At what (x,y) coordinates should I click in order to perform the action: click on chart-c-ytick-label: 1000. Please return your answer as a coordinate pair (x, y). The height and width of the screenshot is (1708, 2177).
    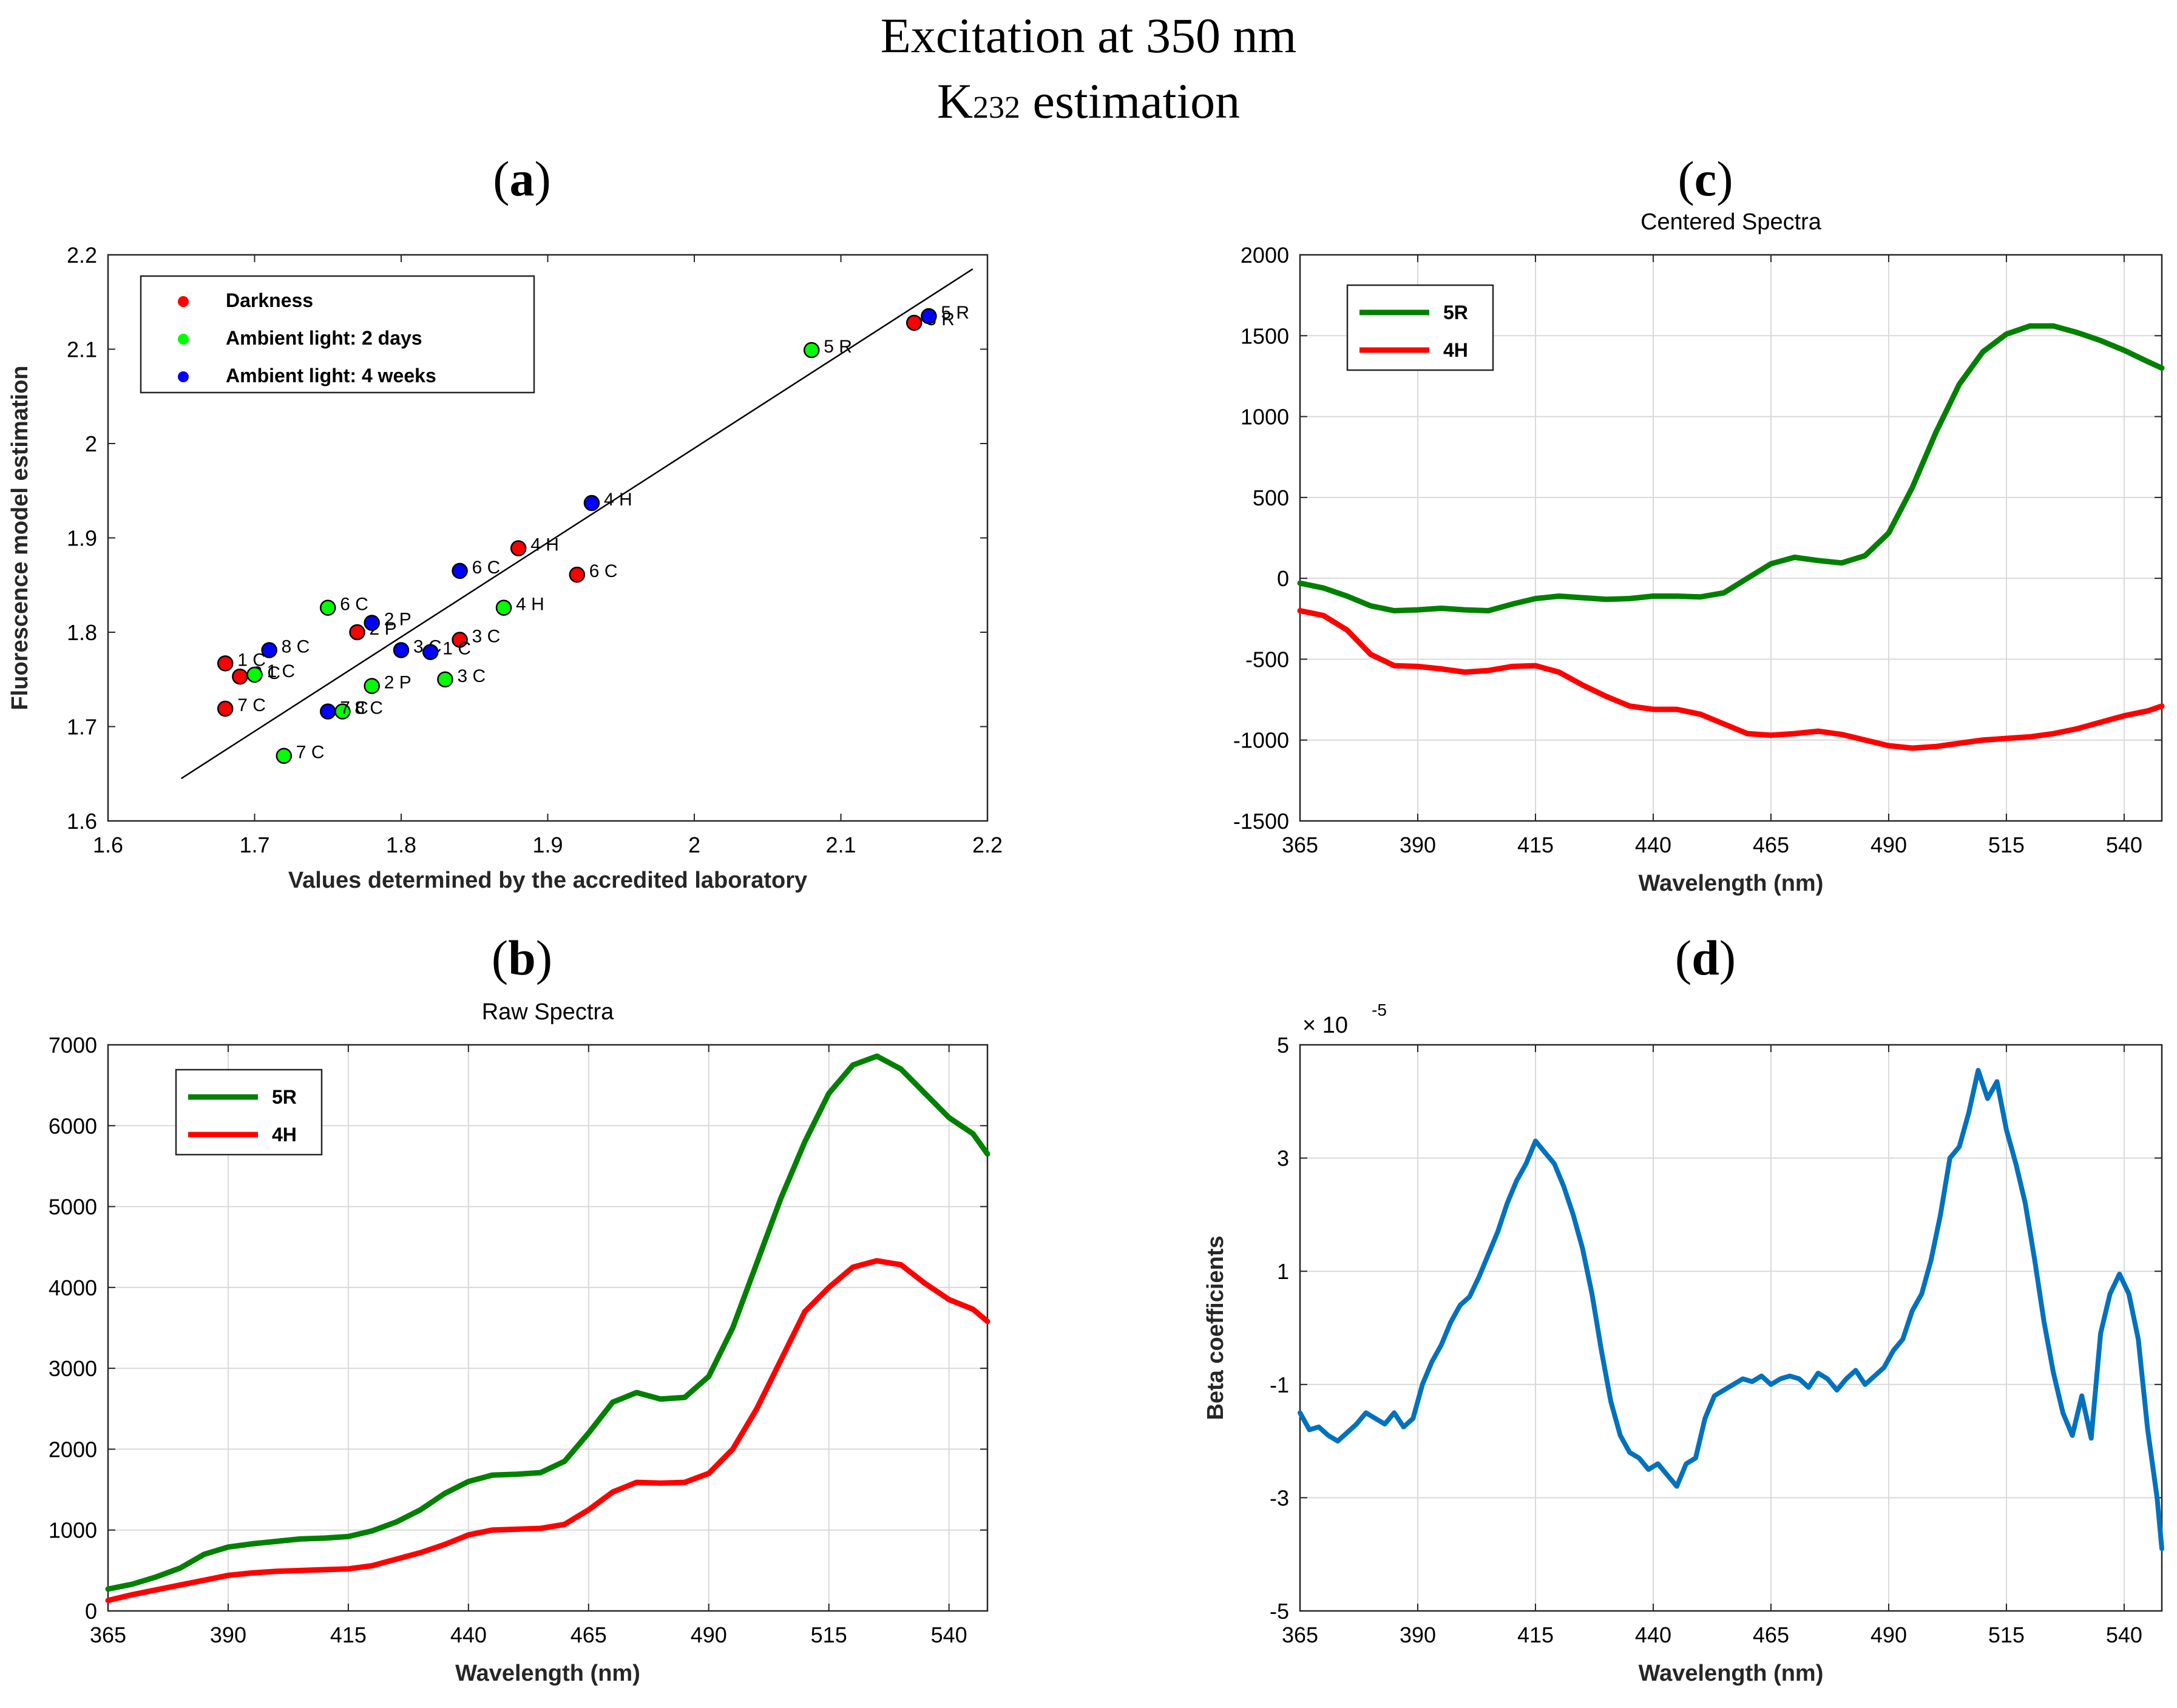
    Looking at the image, I should click on (1265, 417).